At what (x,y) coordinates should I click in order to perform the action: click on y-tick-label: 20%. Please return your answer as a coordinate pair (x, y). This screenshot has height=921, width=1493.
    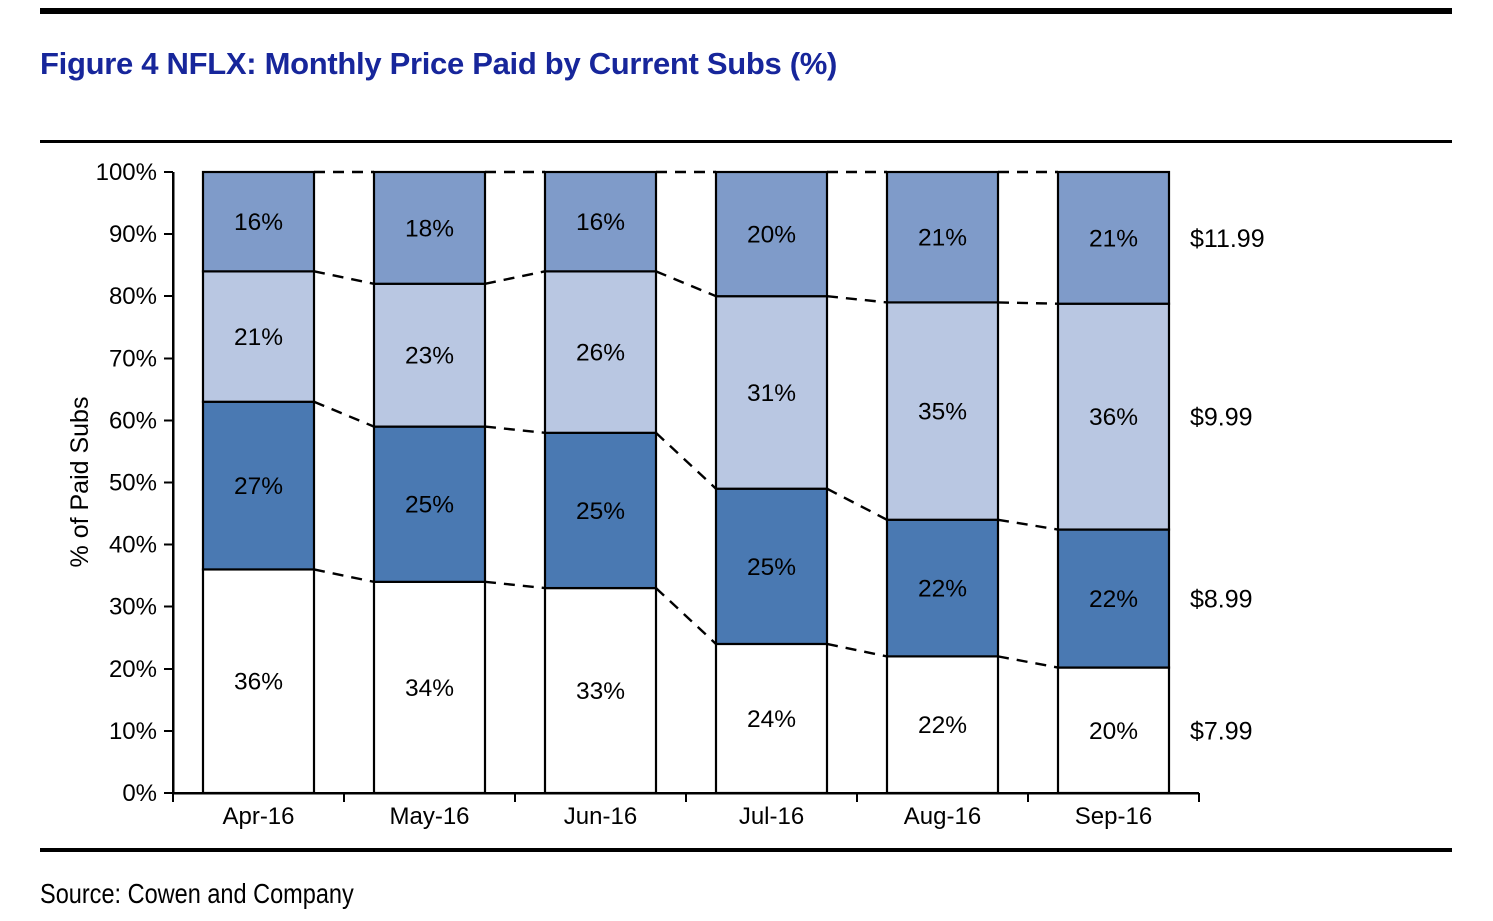
    Looking at the image, I should click on (133, 669).